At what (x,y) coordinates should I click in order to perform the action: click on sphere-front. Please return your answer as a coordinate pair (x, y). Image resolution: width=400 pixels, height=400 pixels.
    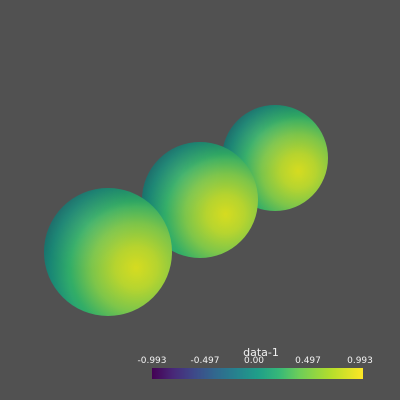
    Looking at the image, I should click on (108, 252).